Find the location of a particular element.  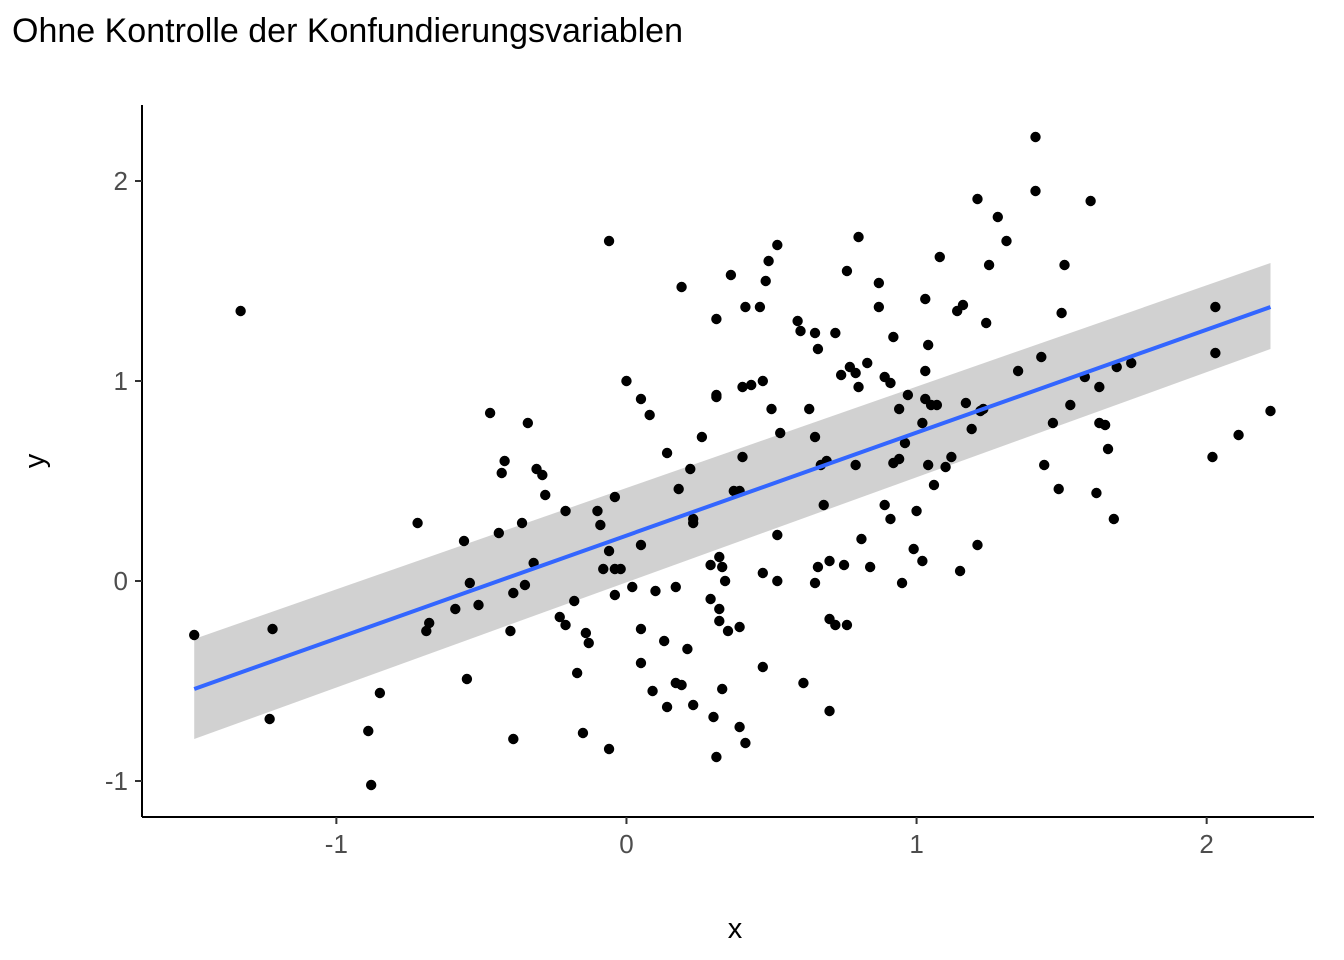

x-tick-label: 0 is located at coordinates (626, 844).